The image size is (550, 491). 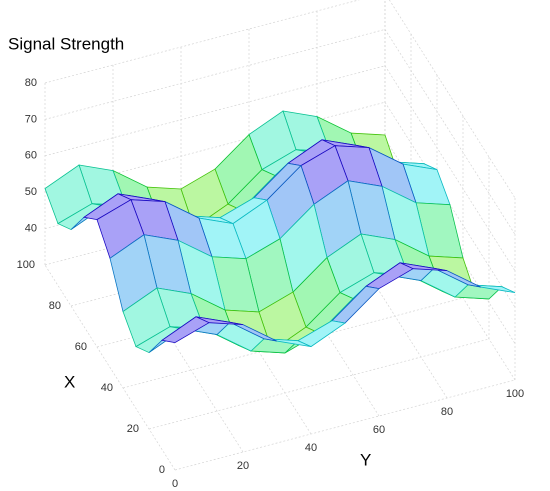 What do you see at coordinates (162, 470) in the screenshot?
I see `x-tick-label: 0` at bounding box center [162, 470].